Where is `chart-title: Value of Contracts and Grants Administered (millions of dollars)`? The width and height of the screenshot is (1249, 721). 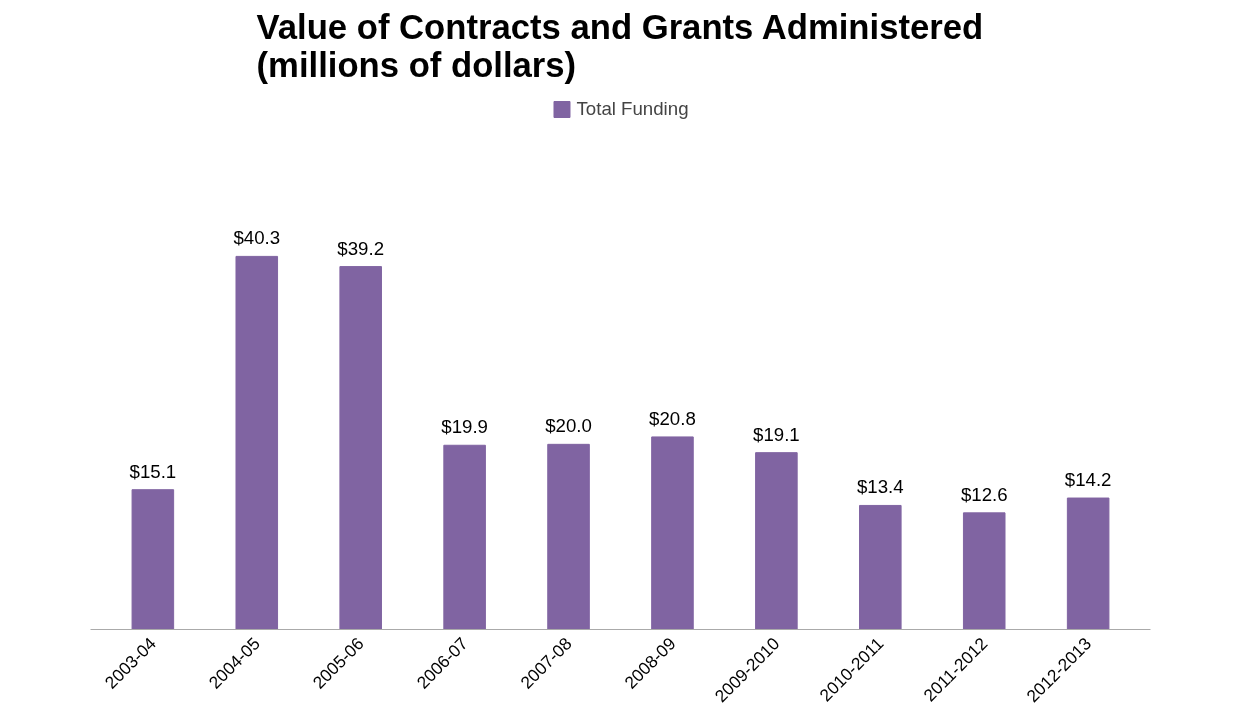
chart-title: Value of Contracts and Grants Administered (millions of dollars) is located at coordinates (620, 45).